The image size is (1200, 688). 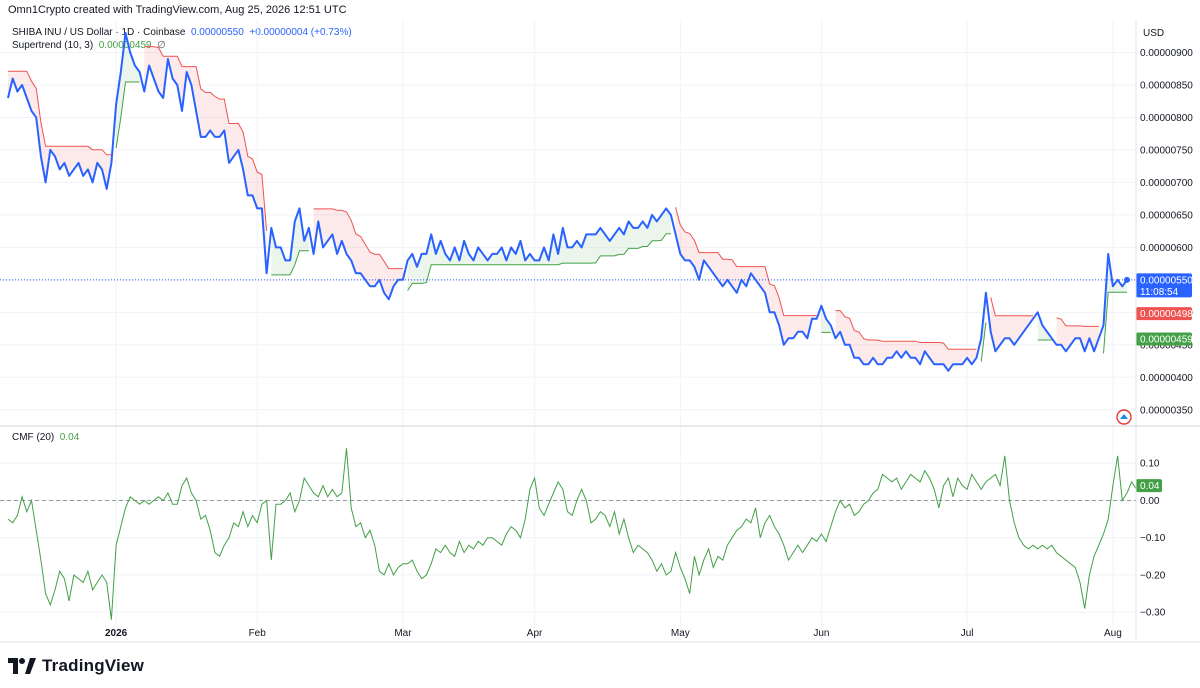 I want to click on price-tag-value: 0.00000498, so click(x=1166, y=314).